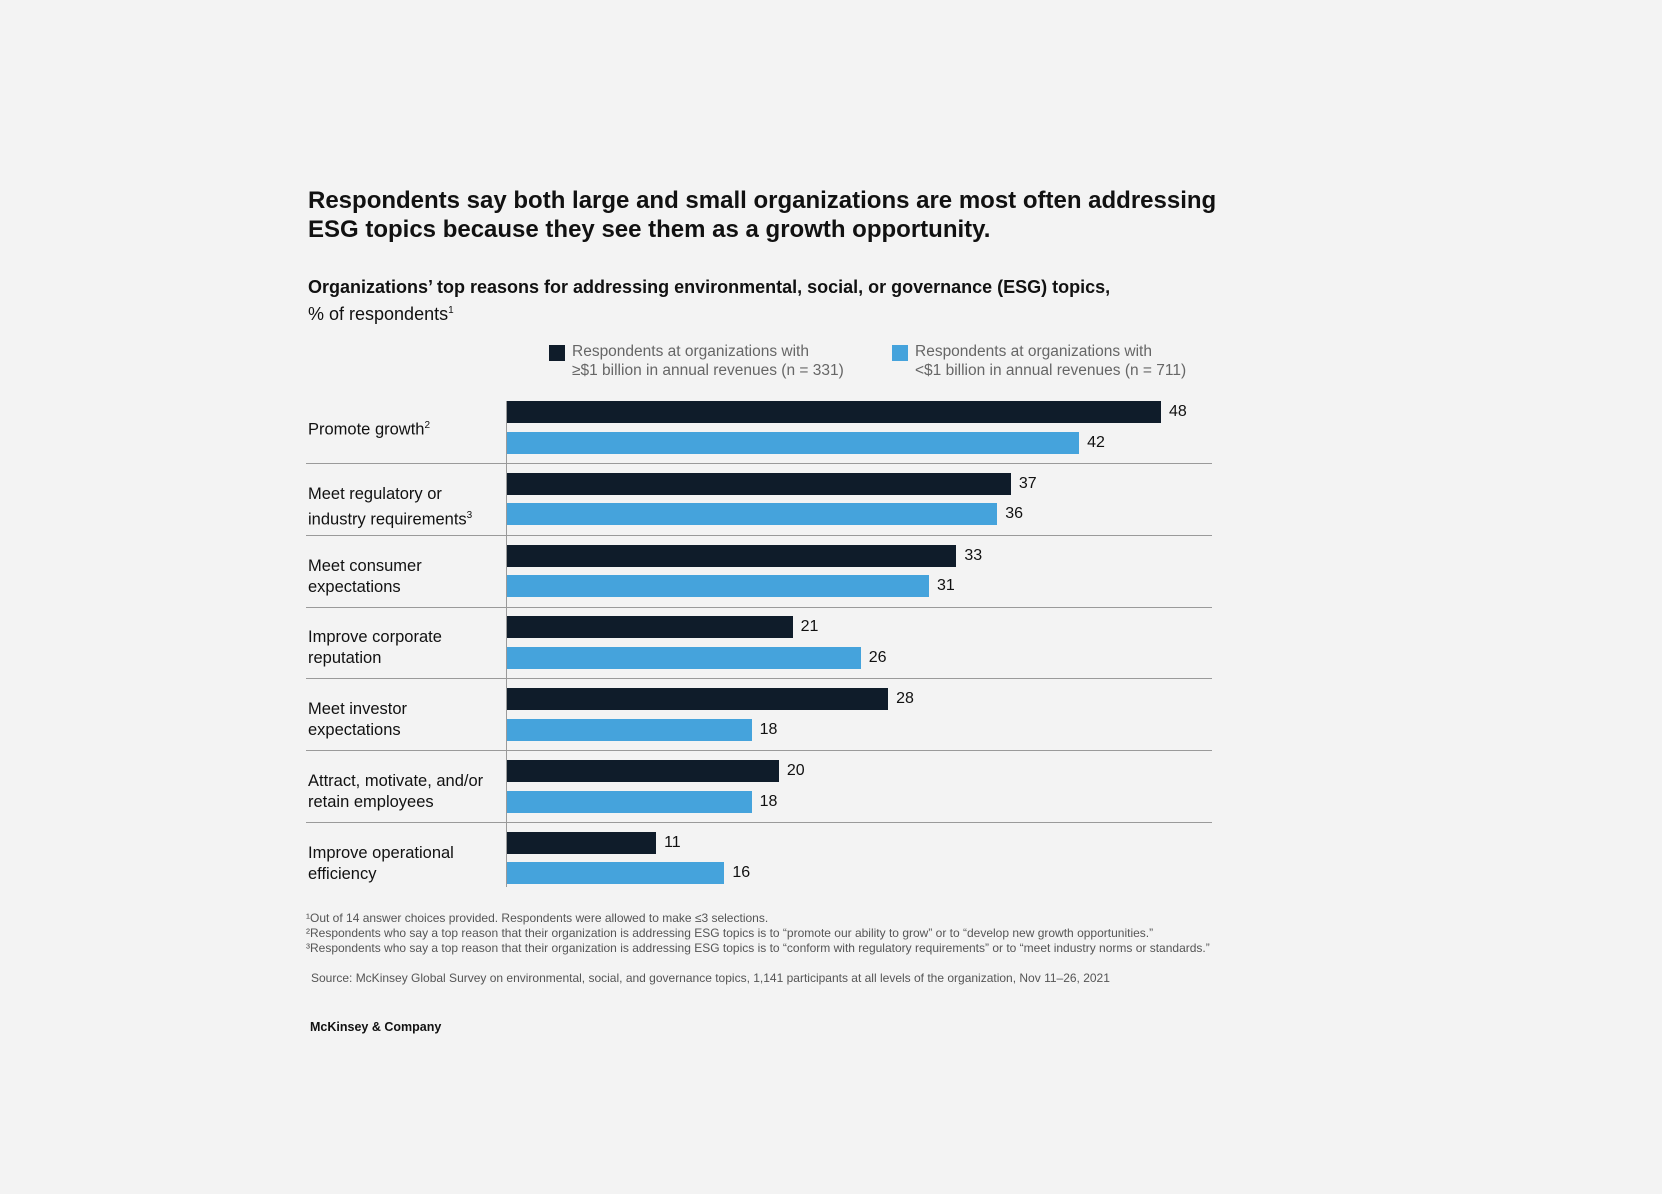  I want to click on data-label: 26, so click(877, 657).